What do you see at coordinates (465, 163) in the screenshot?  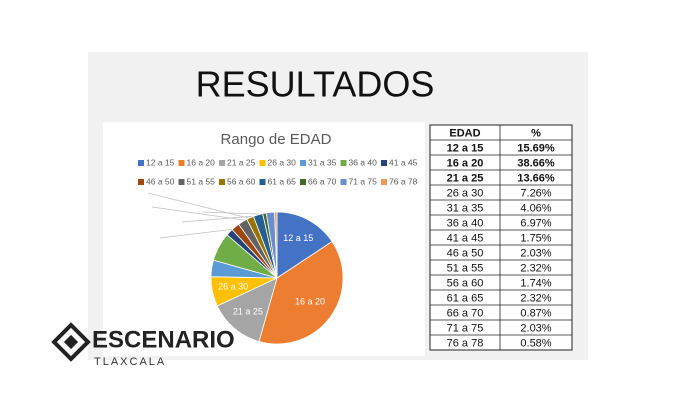 I see `table-cell: 16 a 20` at bounding box center [465, 163].